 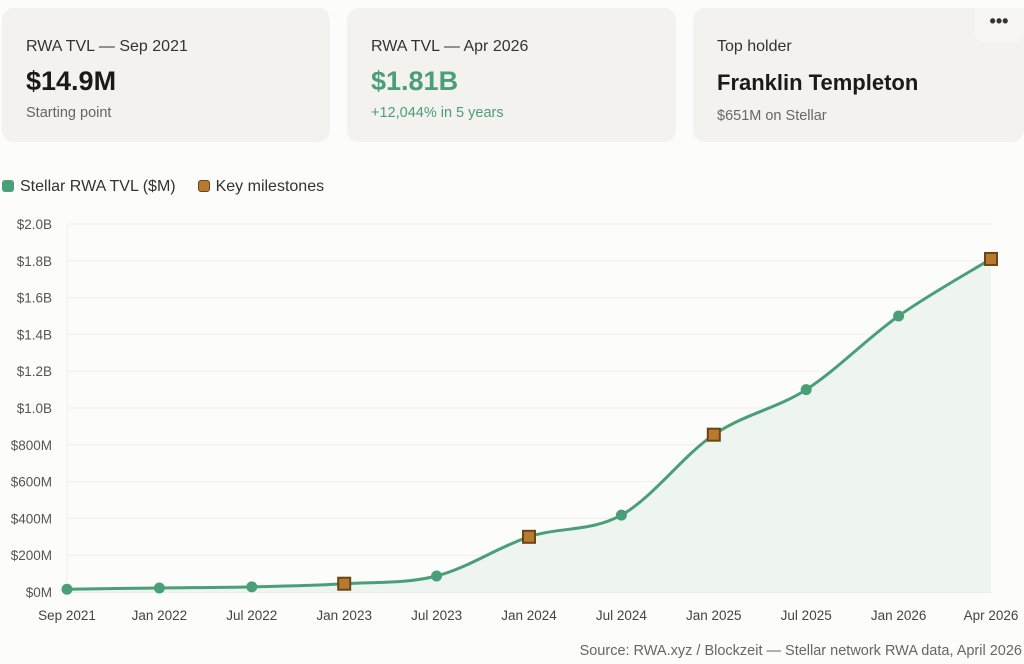 I want to click on card-value: $1.81B, so click(x=415, y=81).